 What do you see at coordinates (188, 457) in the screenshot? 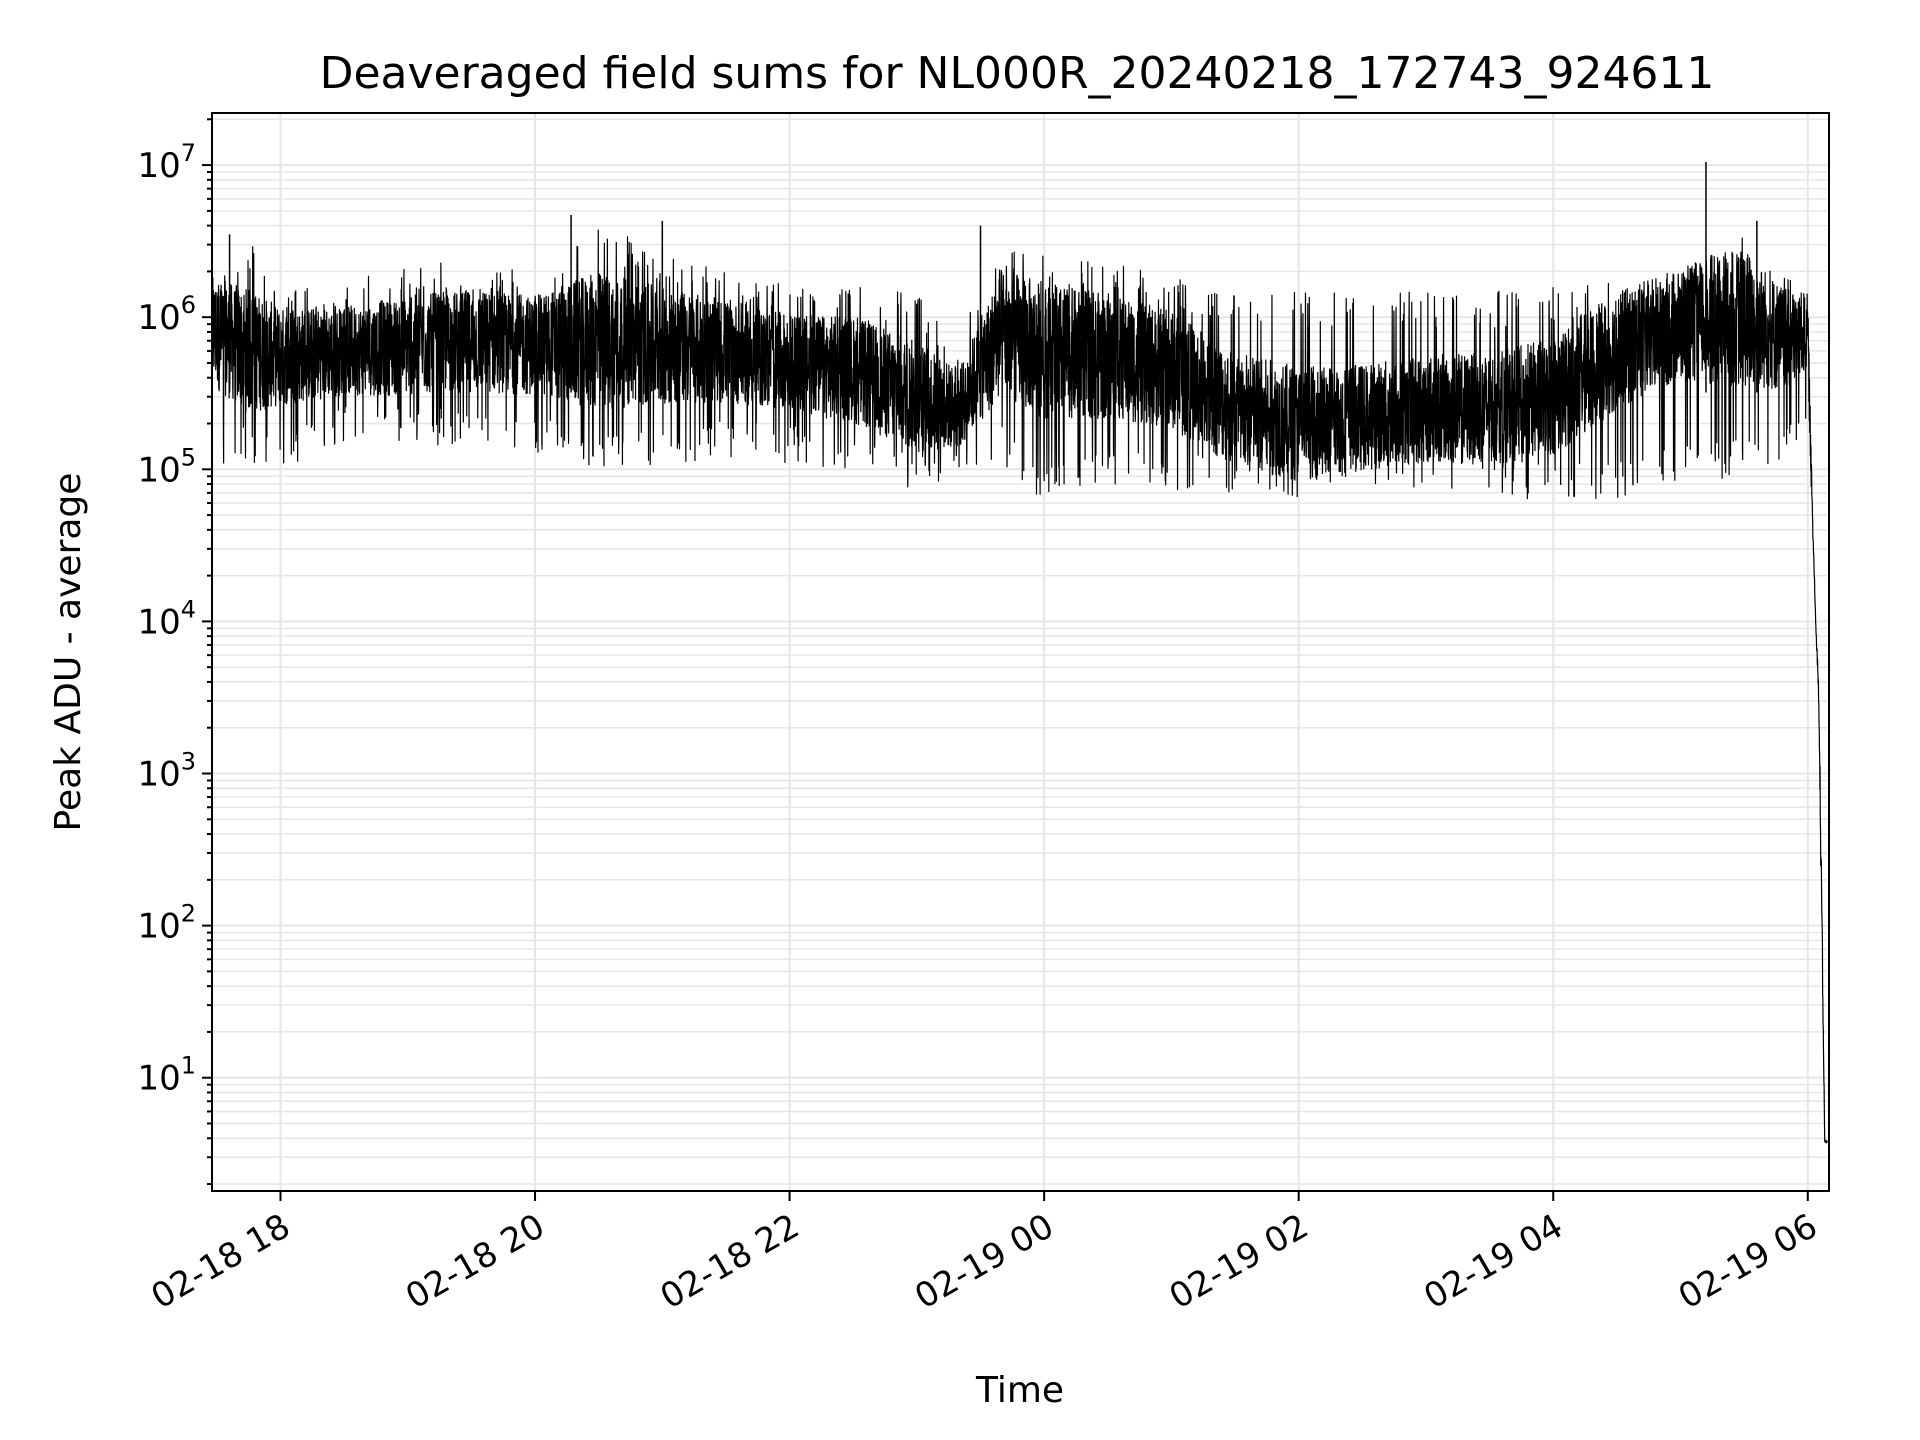
I see `y-tick-exponent: 5` at bounding box center [188, 457].